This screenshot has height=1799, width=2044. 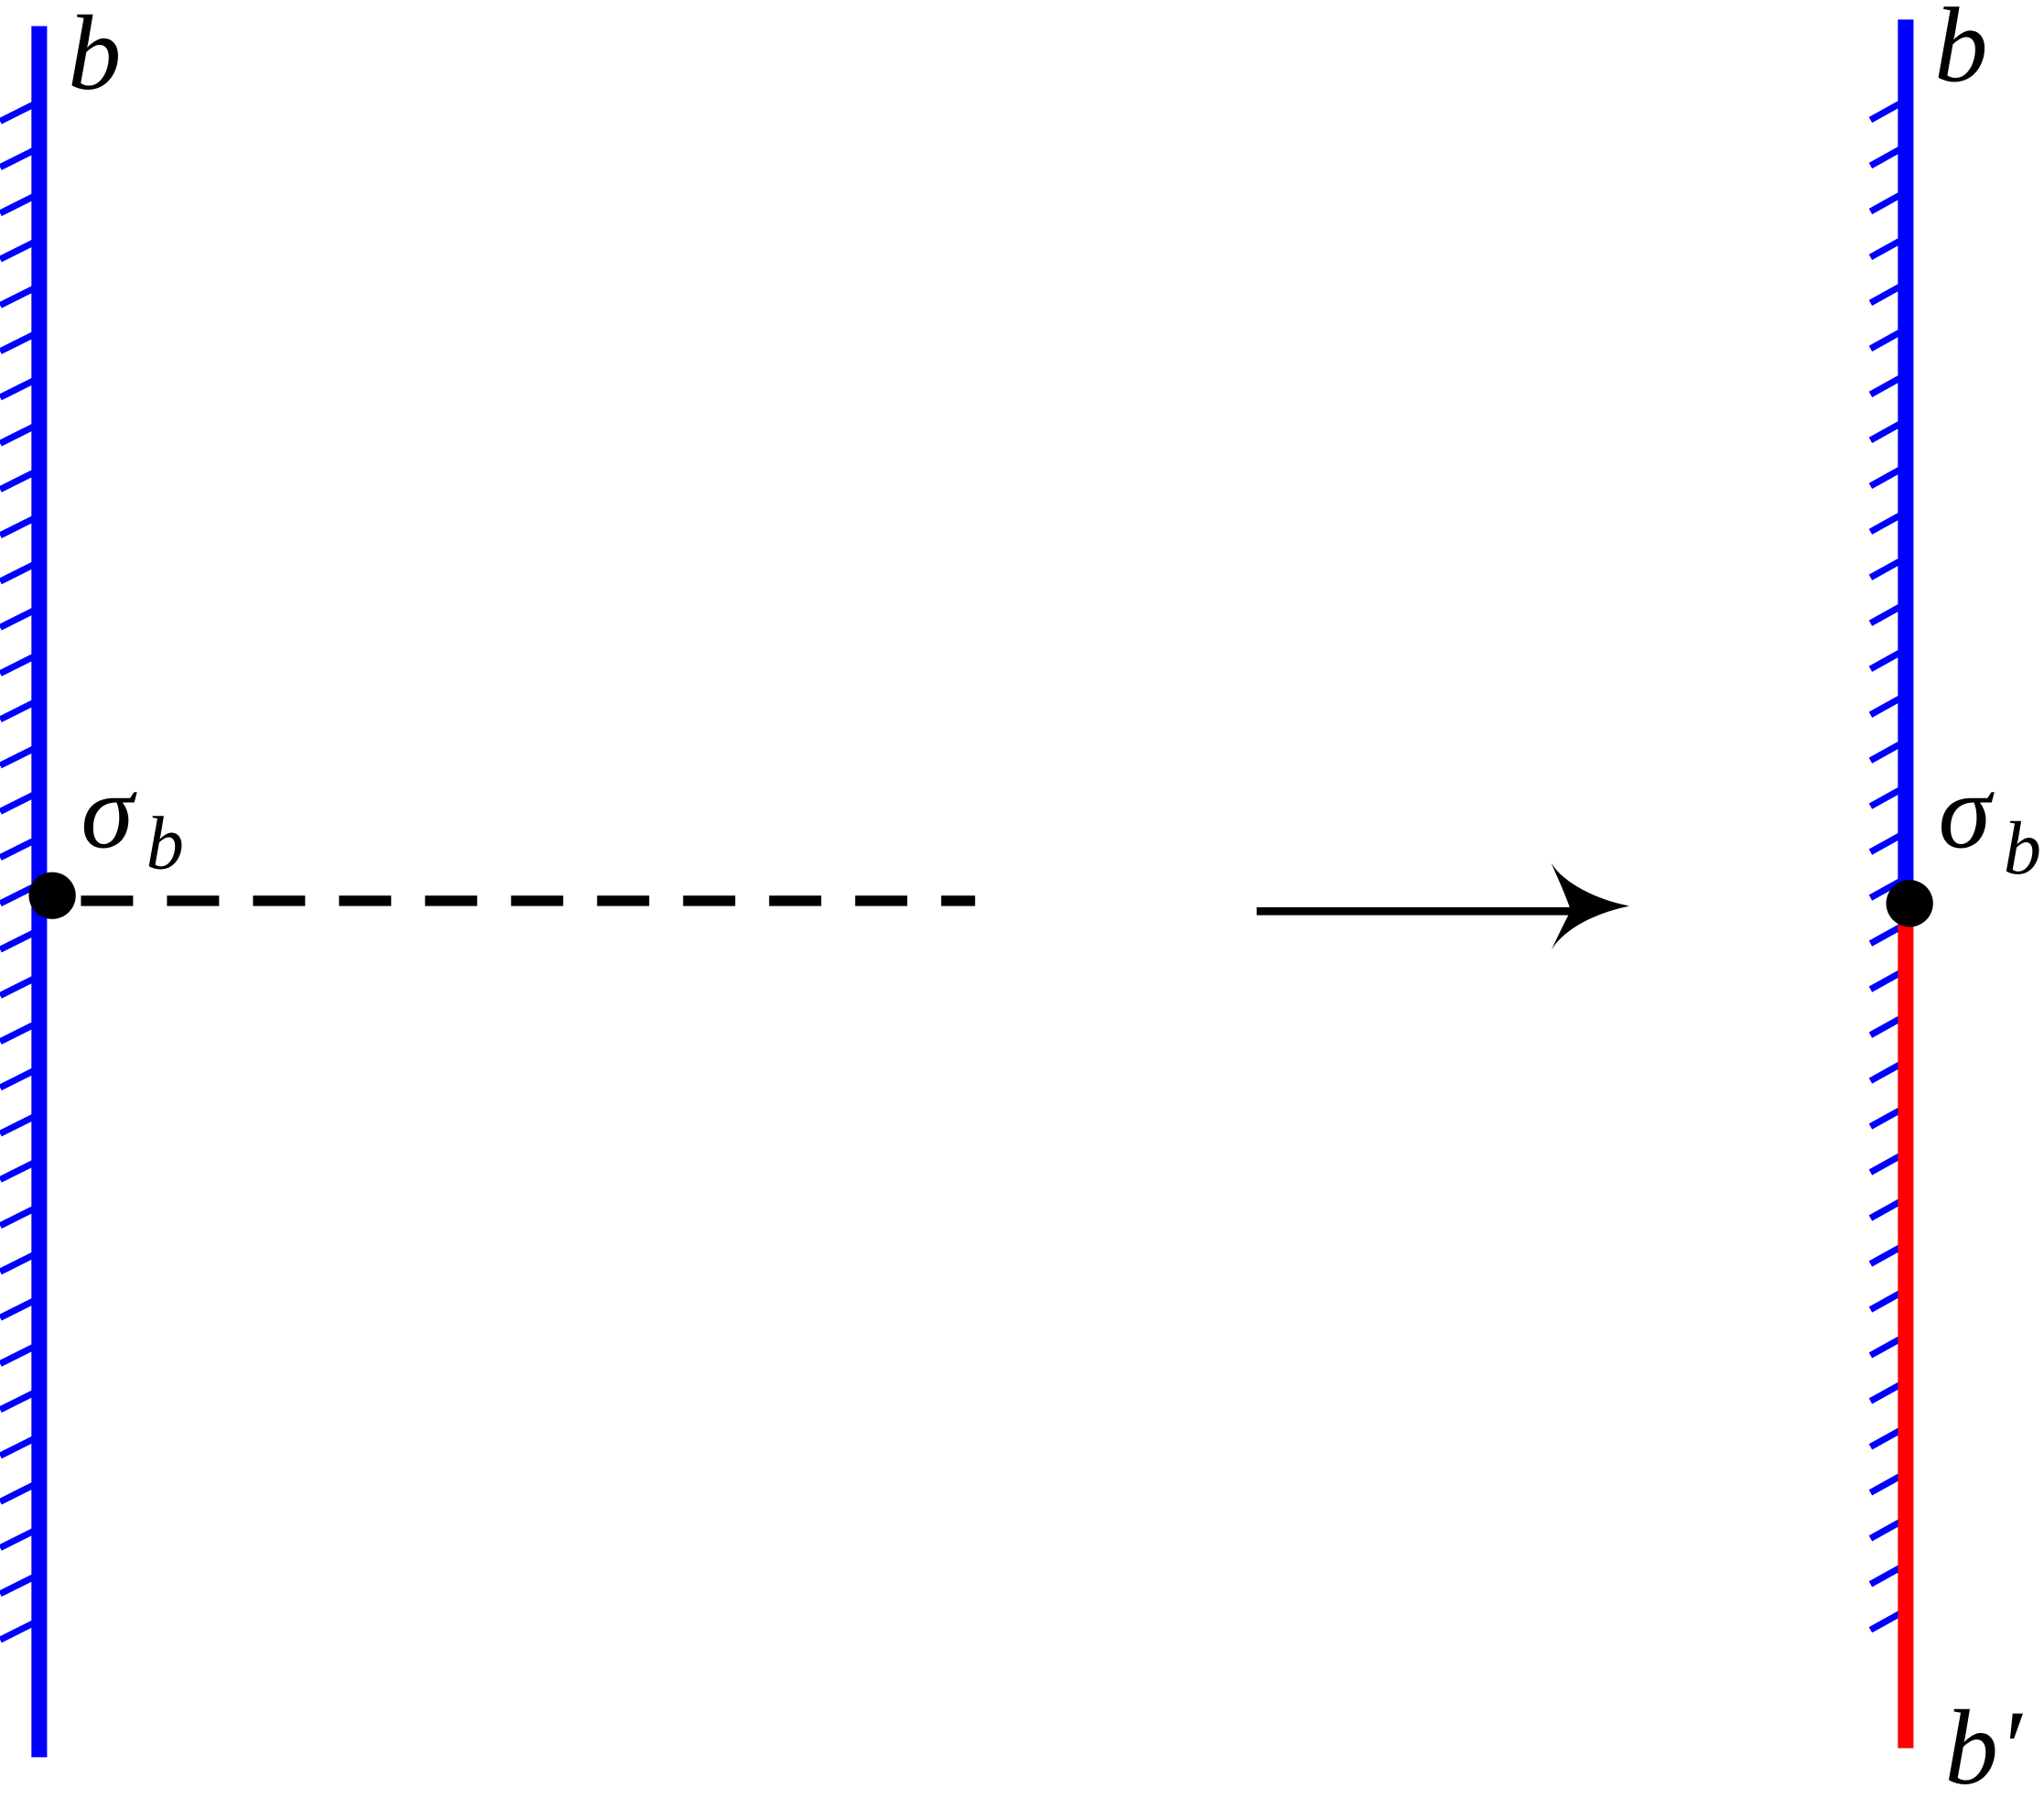 What do you see at coordinates (1984, 1744) in the screenshot?
I see `right-bottom-label: b′` at bounding box center [1984, 1744].